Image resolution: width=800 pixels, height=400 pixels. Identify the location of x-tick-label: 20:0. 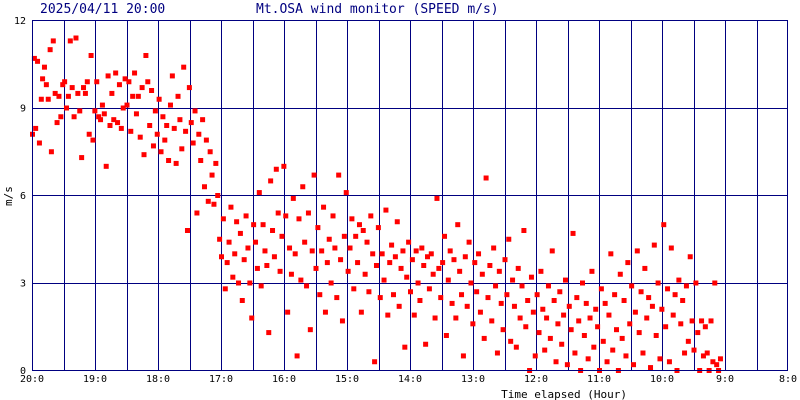
(32, 379).